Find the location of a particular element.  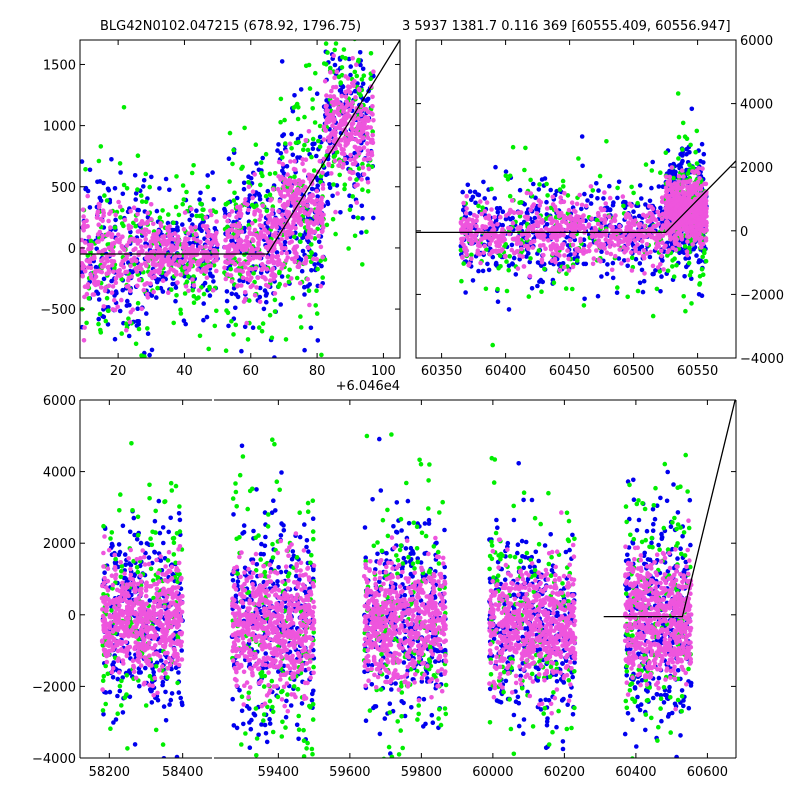

title-left: BLG42N0102.047215 (678.92, 1796.75) is located at coordinates (230, 26).